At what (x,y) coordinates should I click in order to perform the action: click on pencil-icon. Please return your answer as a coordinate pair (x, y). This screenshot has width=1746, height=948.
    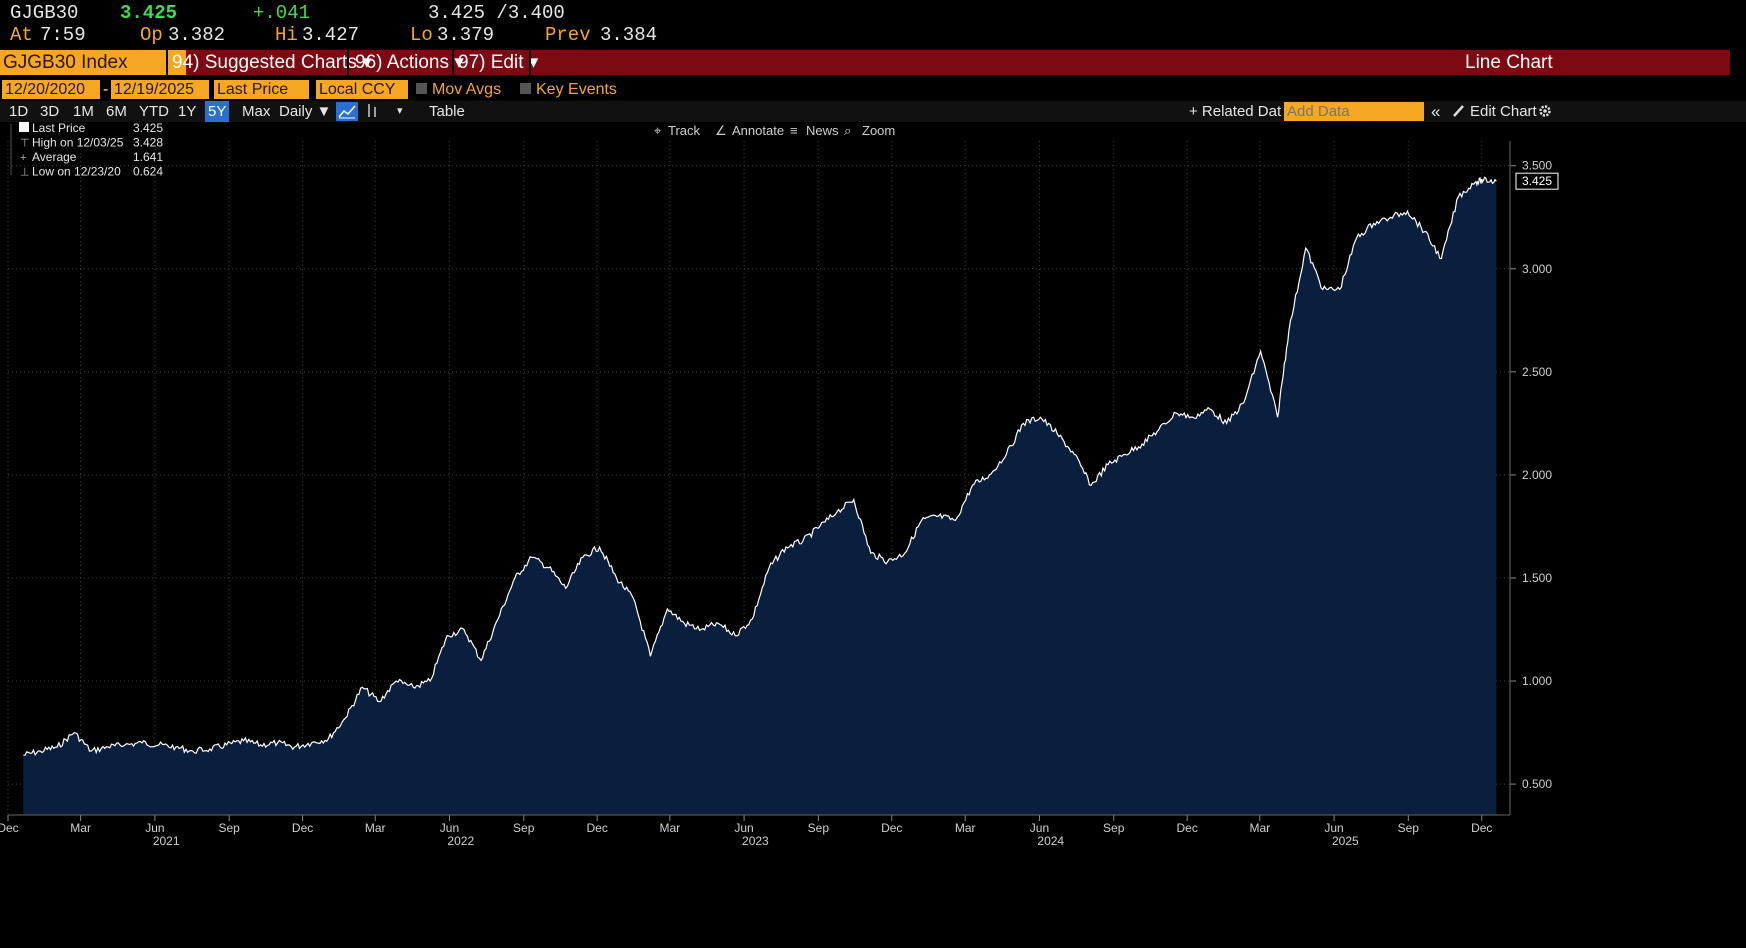
    Looking at the image, I should click on (1459, 111).